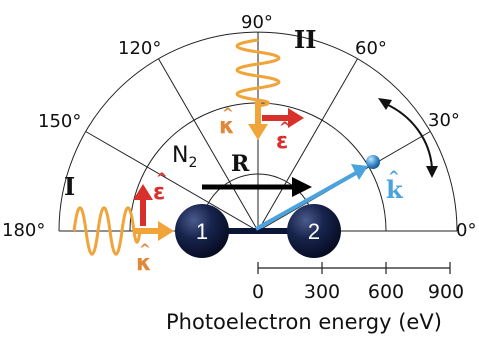 This screenshot has width=479, height=337. Describe the element at coordinates (107, 231) in the screenshot. I see `photon-one-wave` at that location.